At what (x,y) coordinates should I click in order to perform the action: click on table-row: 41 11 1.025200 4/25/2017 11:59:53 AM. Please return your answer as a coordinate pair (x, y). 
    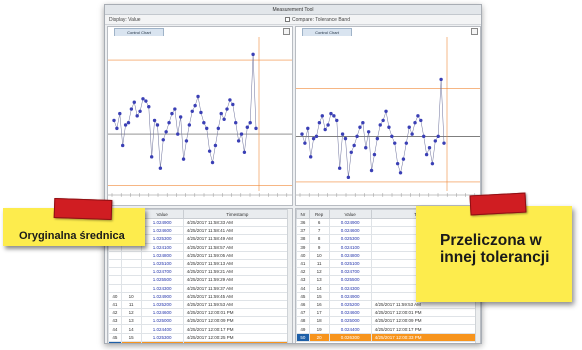
    Looking at the image, I should click on (200, 304).